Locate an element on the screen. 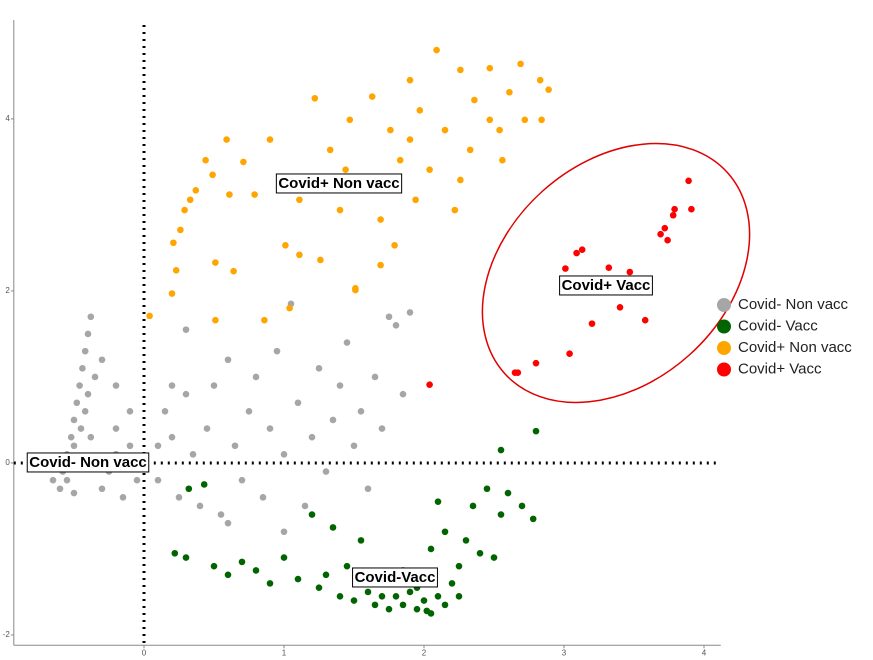  highlight-ellipse is located at coordinates (616, 273).